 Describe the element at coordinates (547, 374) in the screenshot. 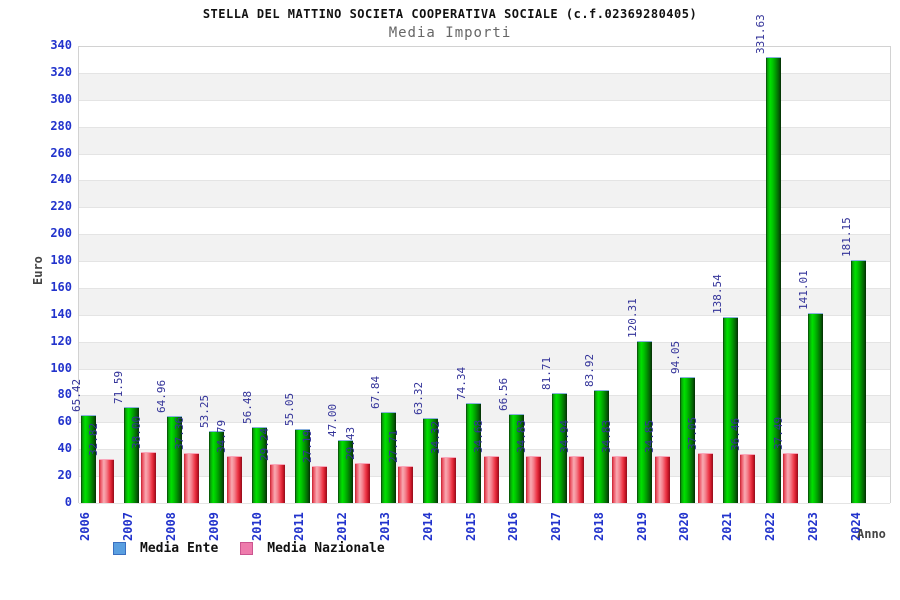

I see `value-label: 81.71` at that location.